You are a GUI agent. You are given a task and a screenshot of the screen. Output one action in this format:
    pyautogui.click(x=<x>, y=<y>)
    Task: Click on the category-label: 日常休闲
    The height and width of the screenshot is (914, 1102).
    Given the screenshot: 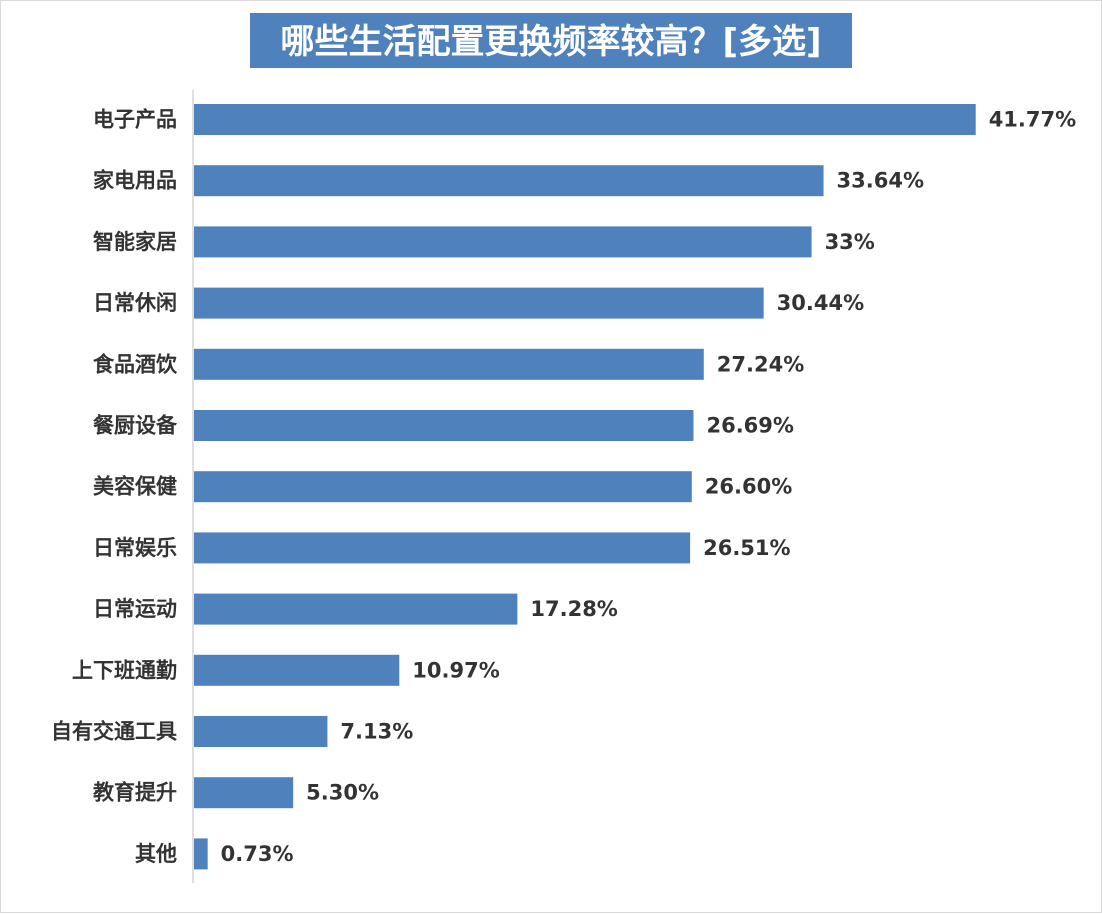 What is the action you would take?
    pyautogui.click(x=135, y=303)
    